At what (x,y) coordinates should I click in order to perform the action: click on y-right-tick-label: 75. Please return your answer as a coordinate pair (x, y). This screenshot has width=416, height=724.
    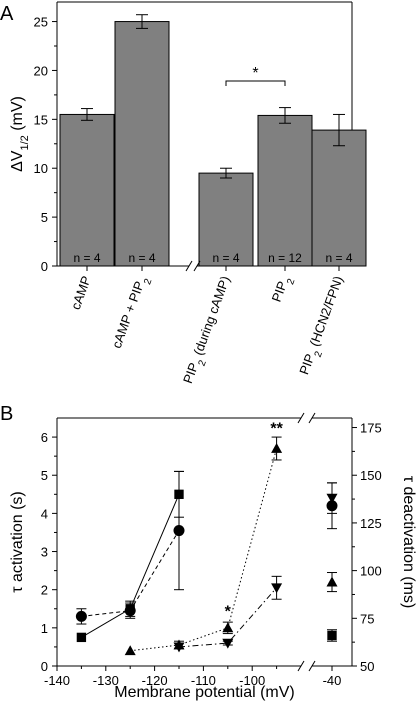
    Looking at the image, I should click on (367, 618).